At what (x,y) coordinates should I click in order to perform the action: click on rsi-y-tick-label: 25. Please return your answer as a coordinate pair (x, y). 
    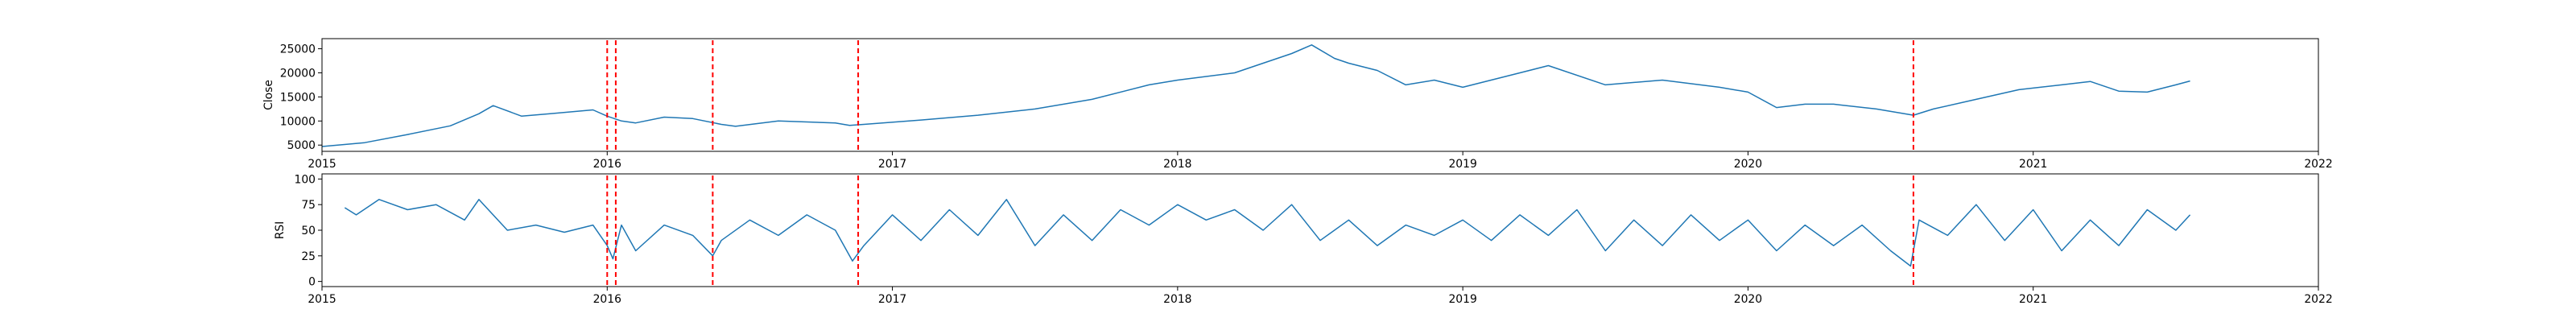
    Looking at the image, I should click on (308, 256).